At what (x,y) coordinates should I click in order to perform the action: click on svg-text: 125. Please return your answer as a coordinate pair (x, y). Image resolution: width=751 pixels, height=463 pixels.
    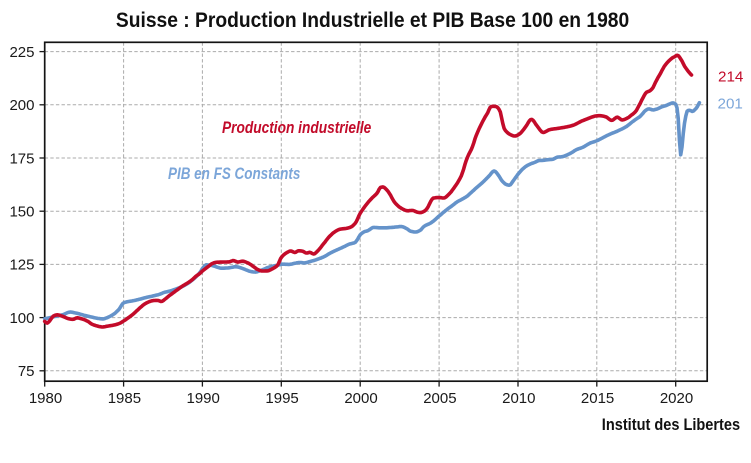
    Looking at the image, I should click on (21, 265).